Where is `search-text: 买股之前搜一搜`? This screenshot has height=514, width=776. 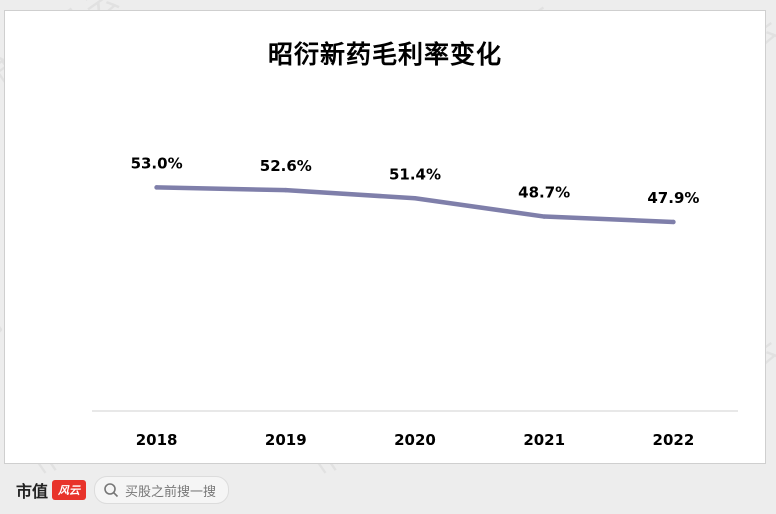
search-text: 买股之前搜一搜 is located at coordinates (171, 492).